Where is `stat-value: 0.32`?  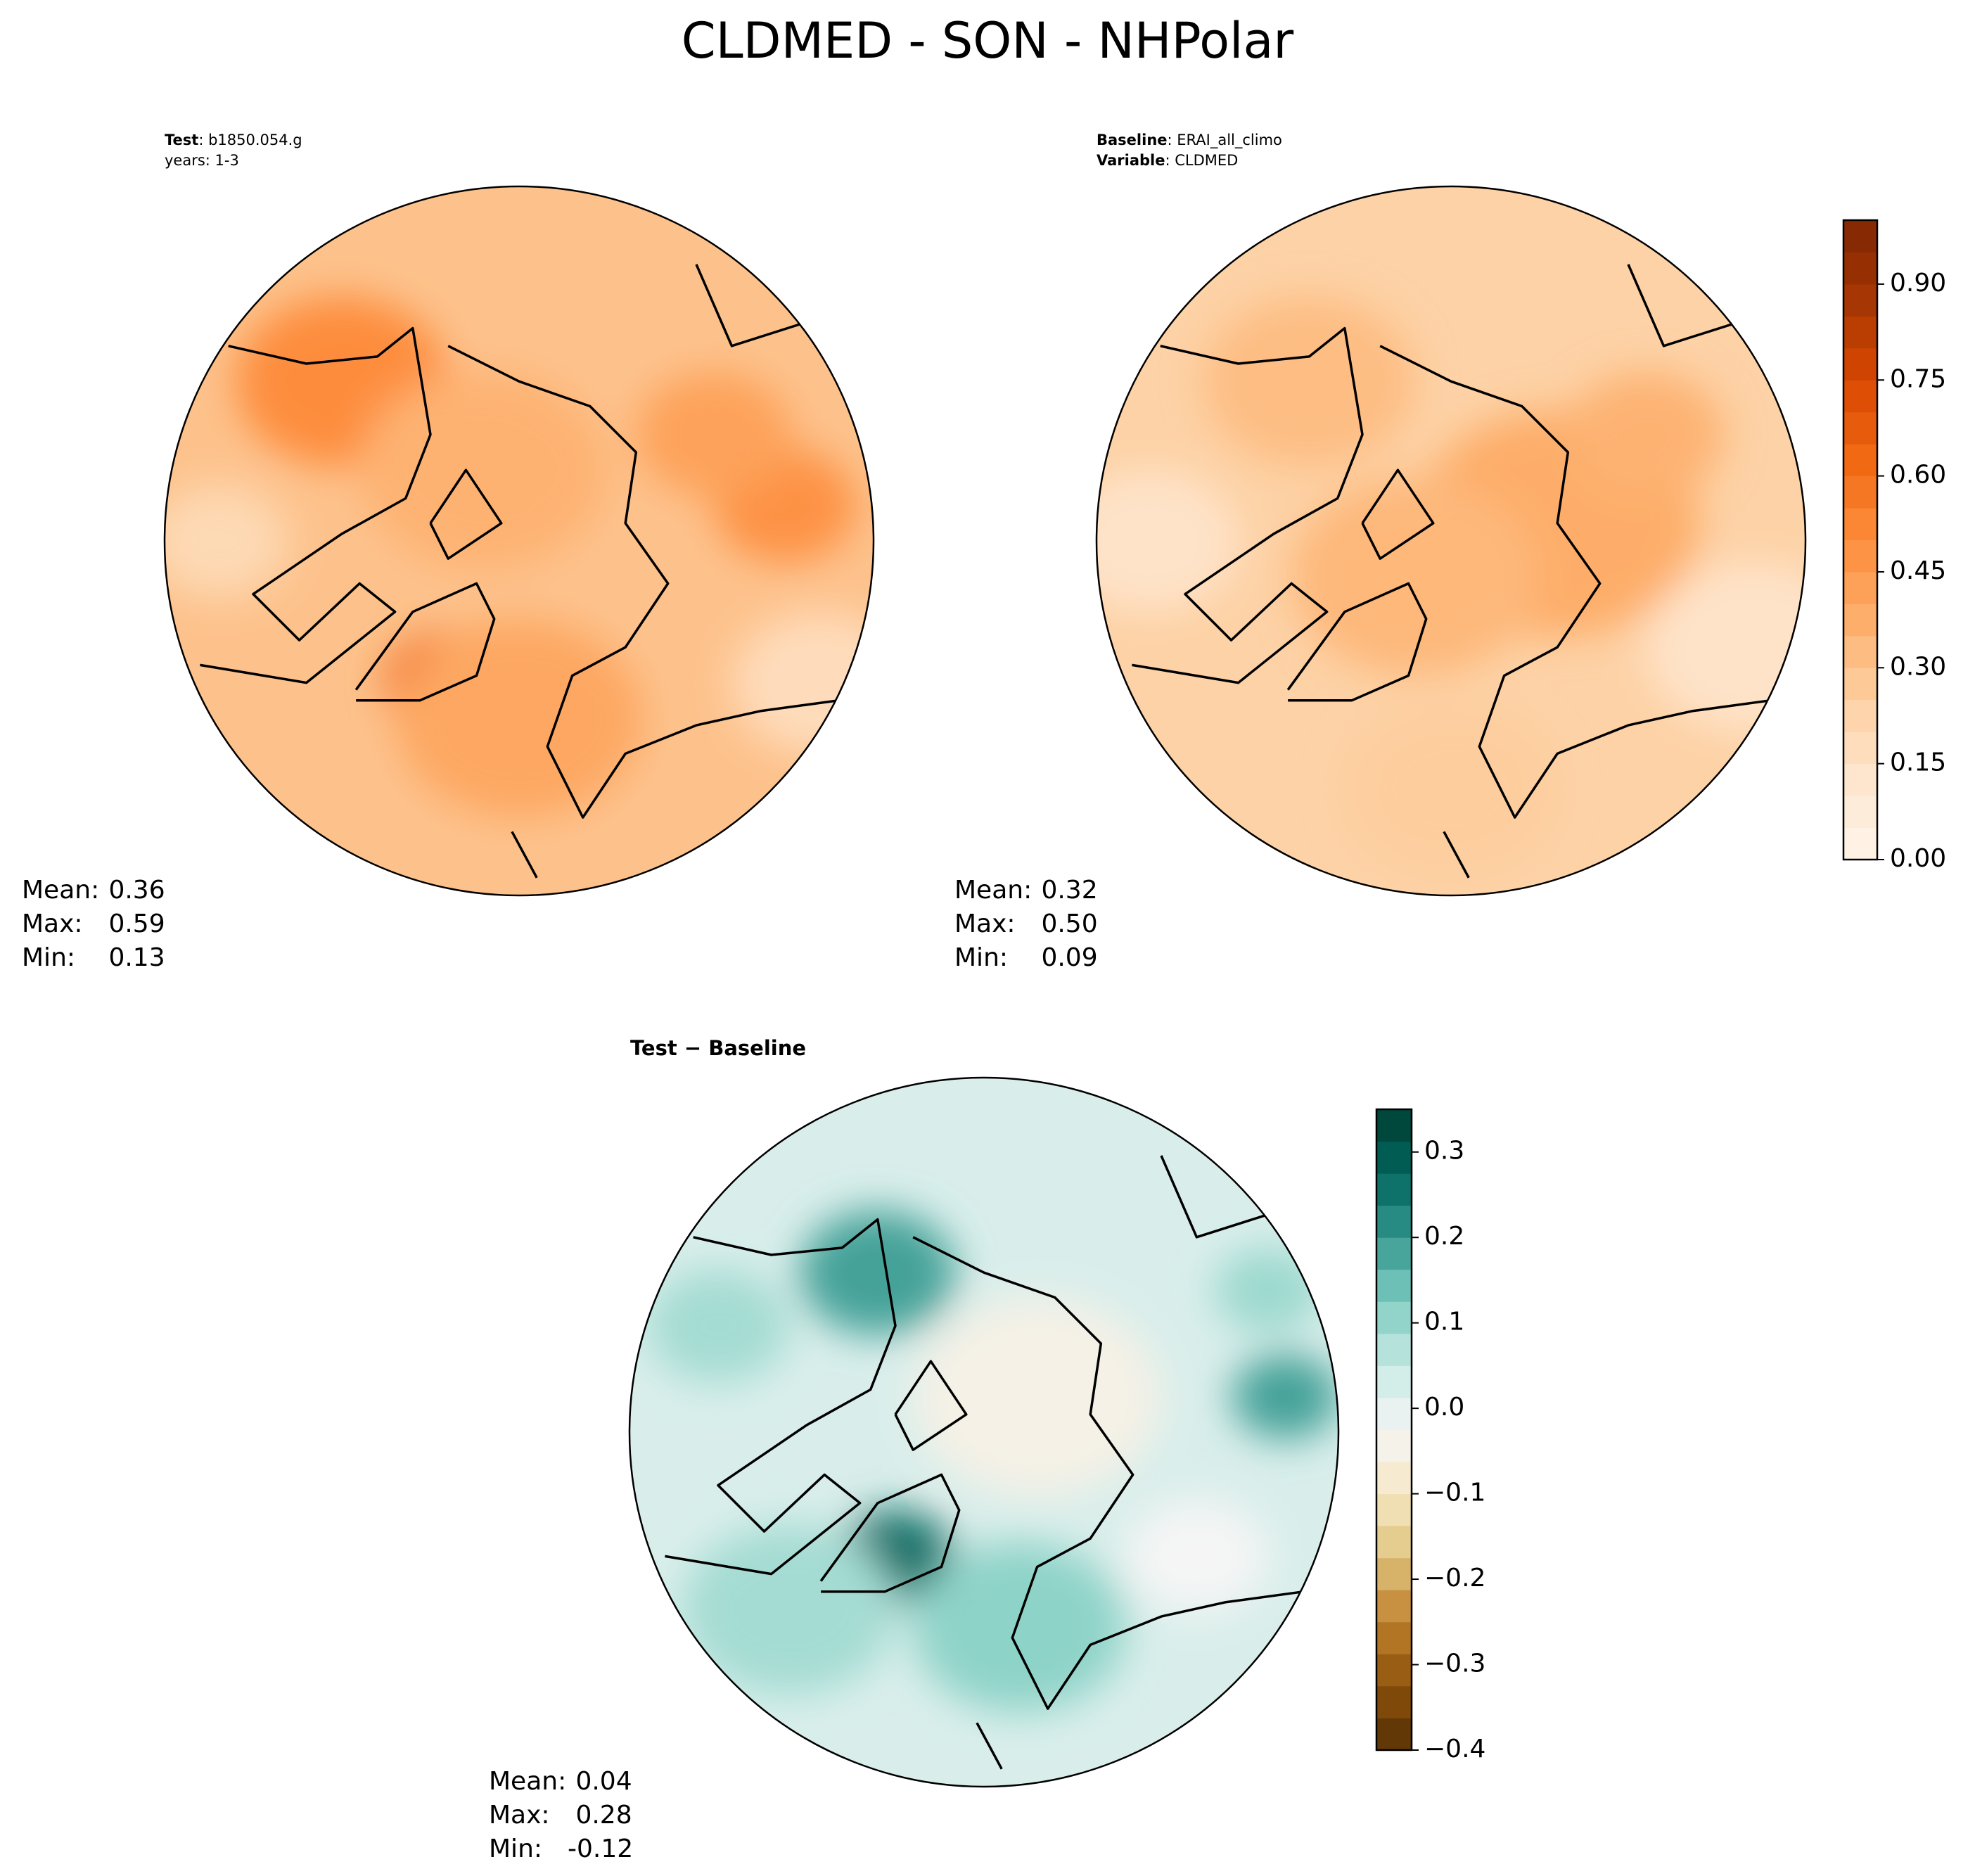 stat-value: 0.32 is located at coordinates (1065, 890).